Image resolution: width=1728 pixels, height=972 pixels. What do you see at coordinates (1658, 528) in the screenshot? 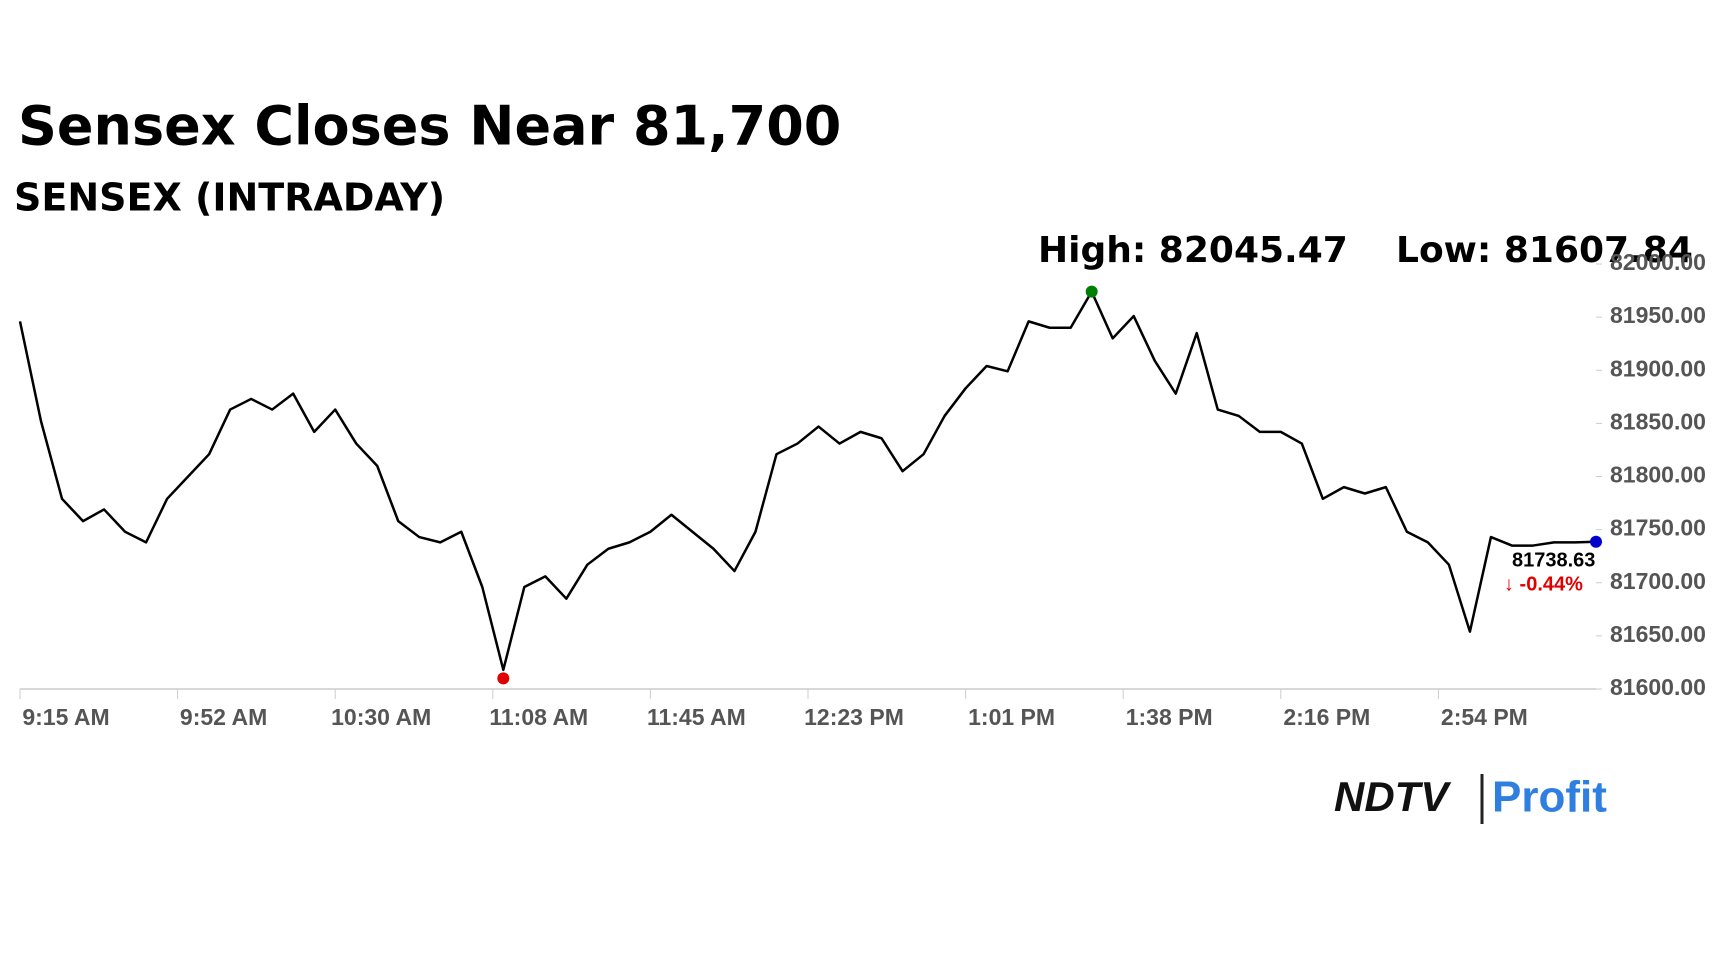
I see `y-tick-label: 81750.00` at bounding box center [1658, 528].